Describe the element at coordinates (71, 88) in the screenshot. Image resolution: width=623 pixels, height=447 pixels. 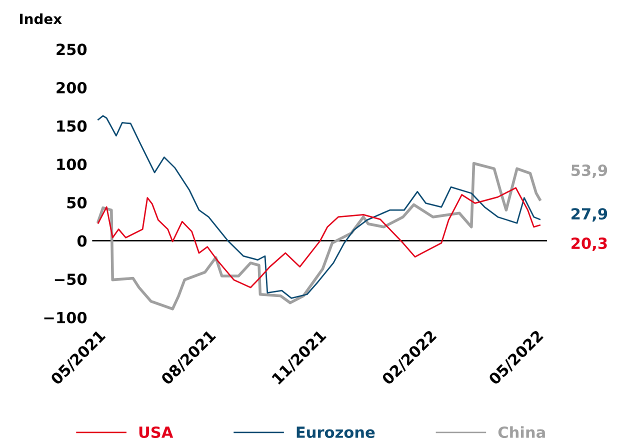
I see `y-tick-label: 200` at that location.